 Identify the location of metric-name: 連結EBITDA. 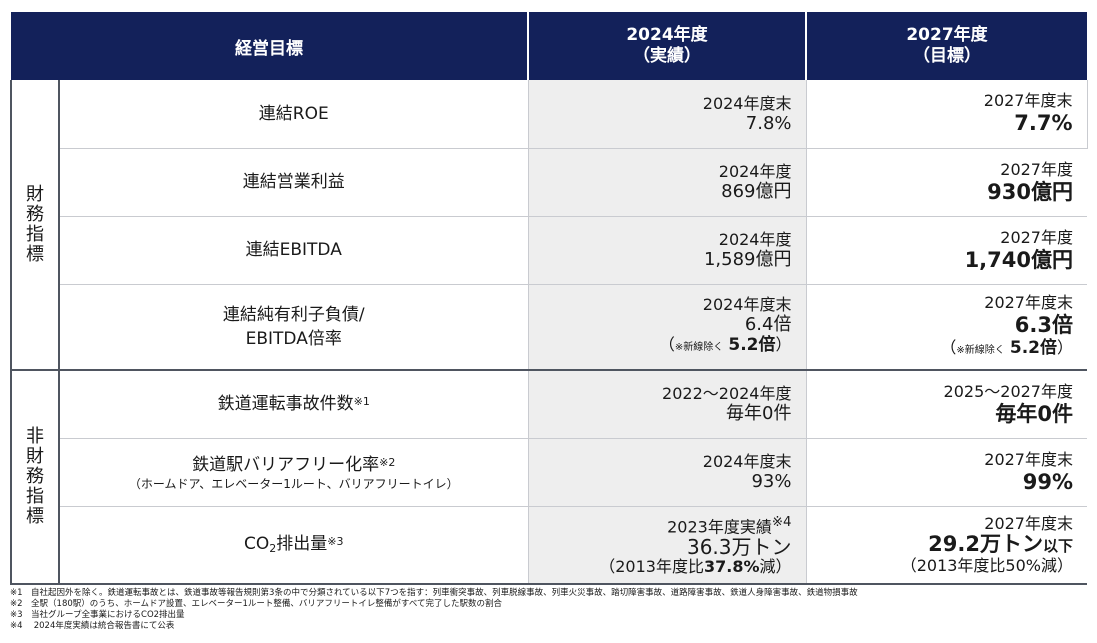
(293, 250).